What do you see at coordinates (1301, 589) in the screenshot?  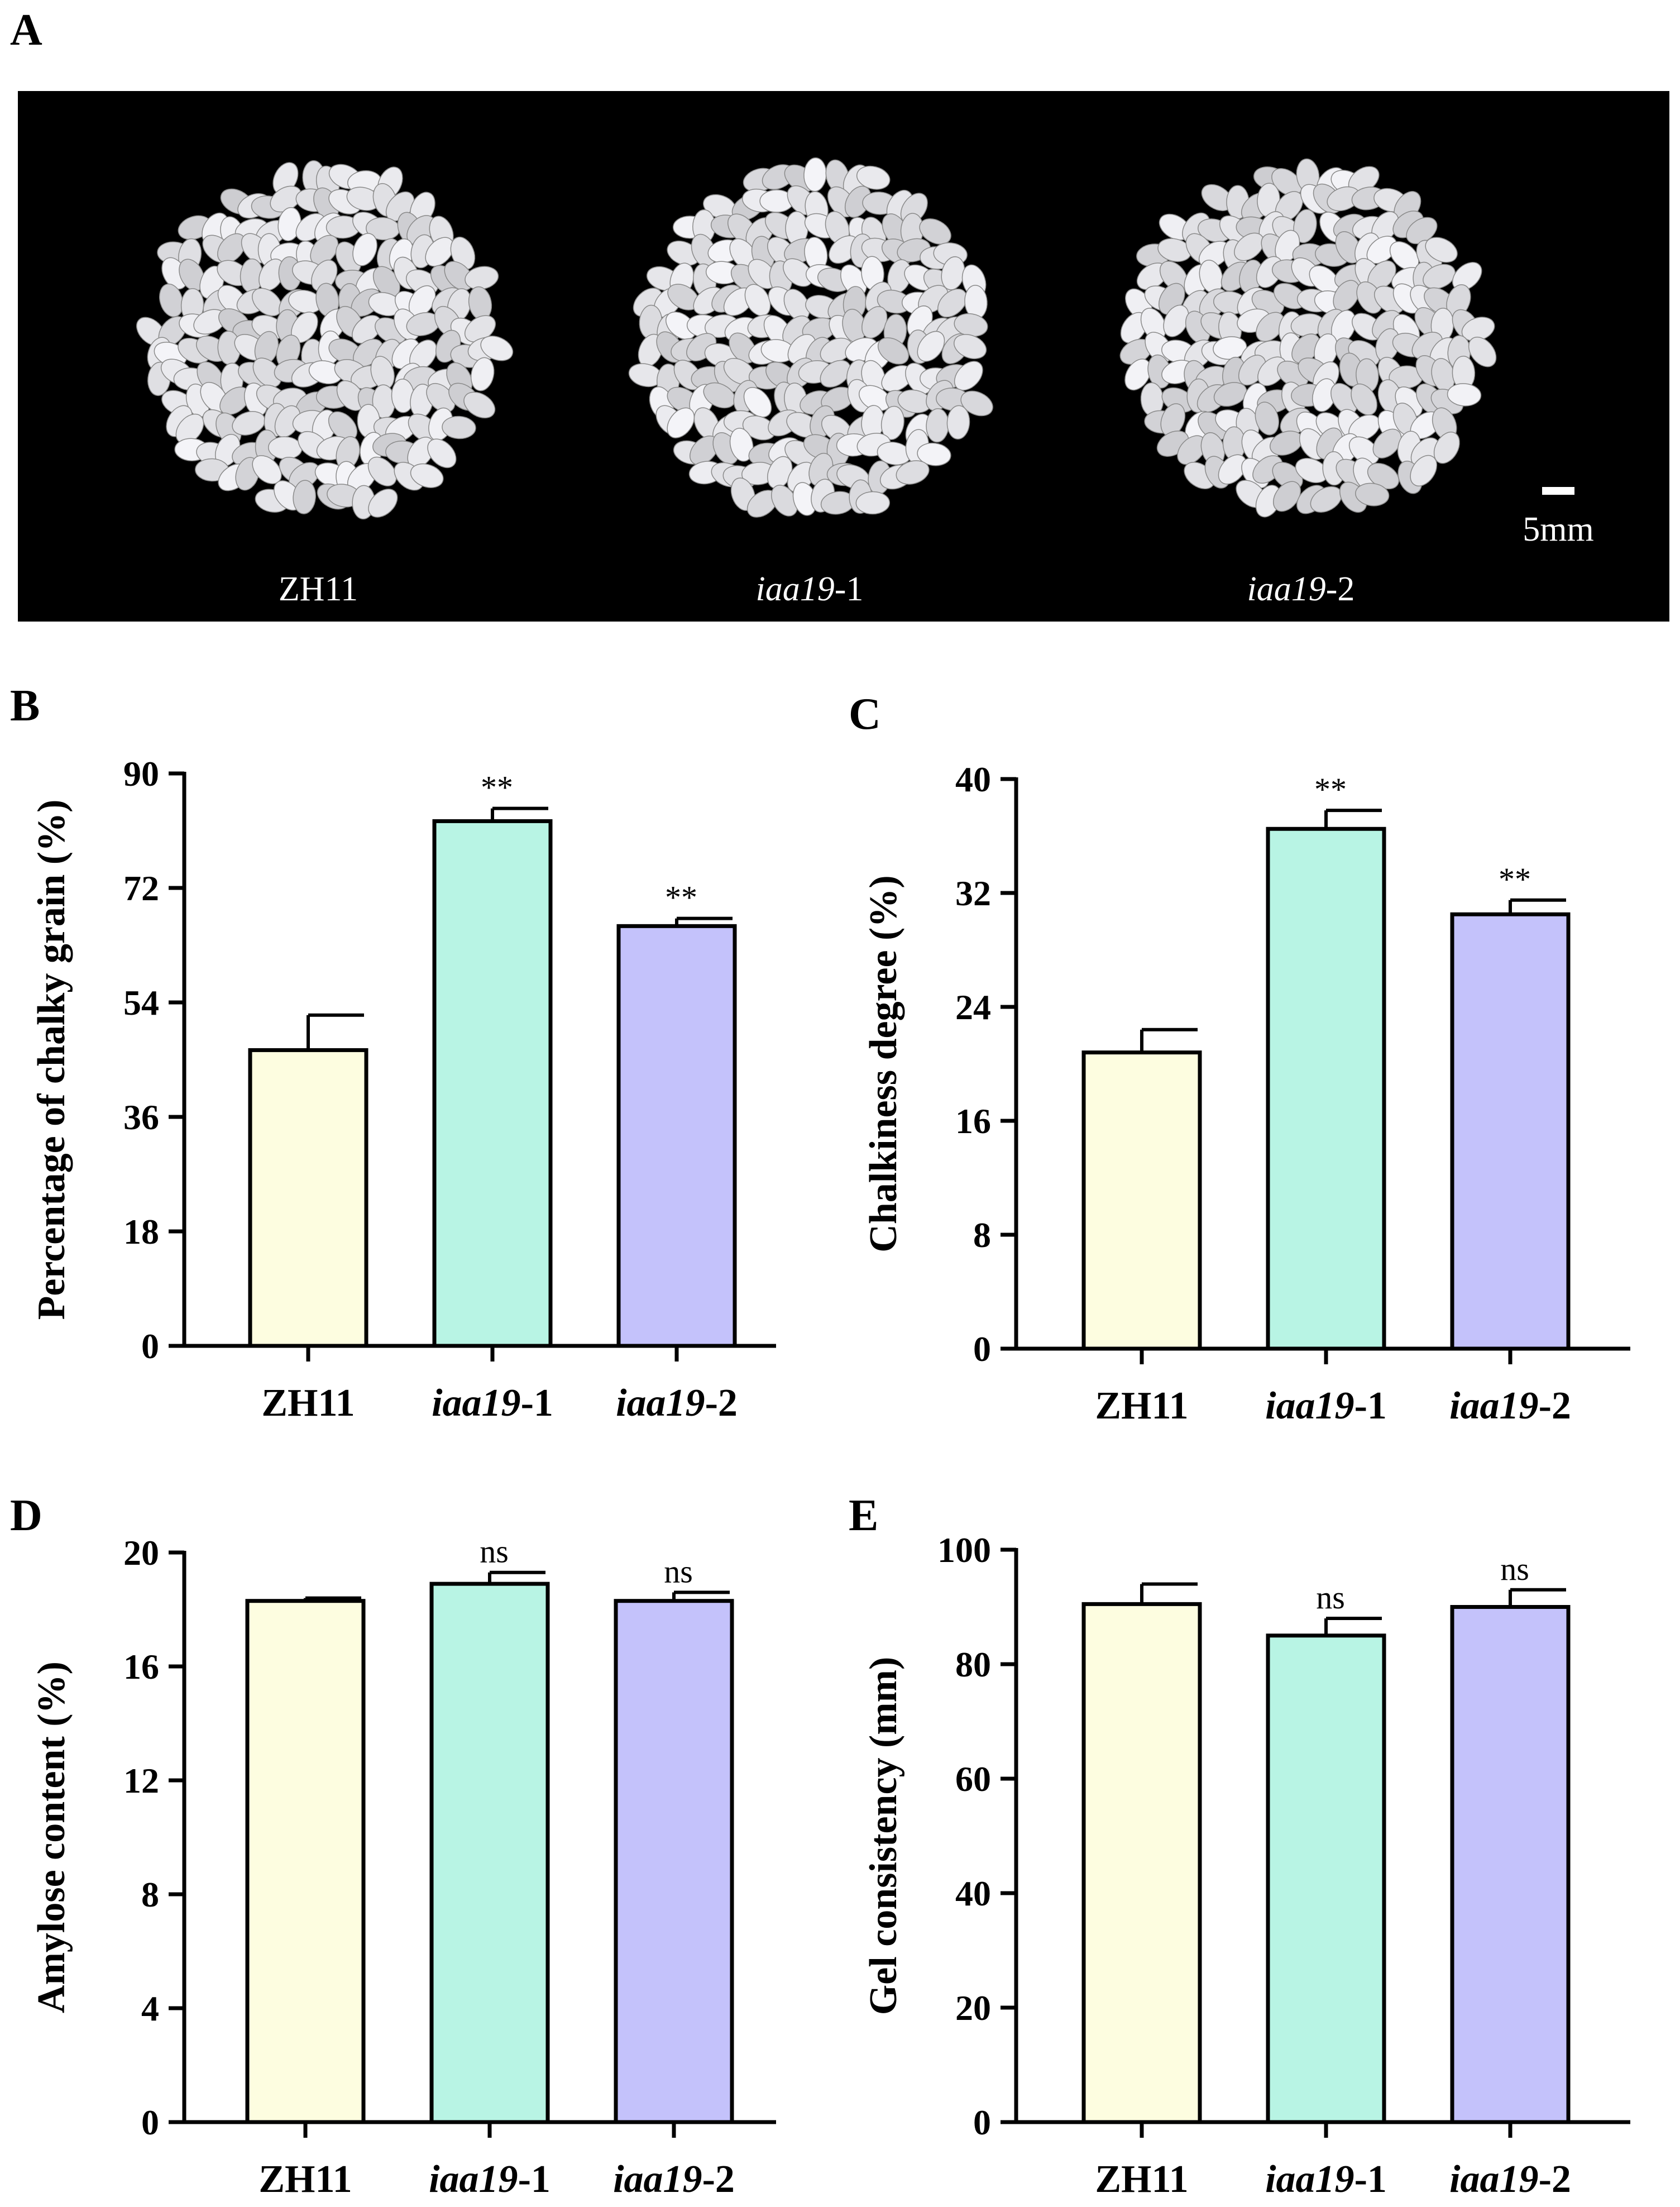 I see `photo-label-iaa19-2: iaa19-2` at bounding box center [1301, 589].